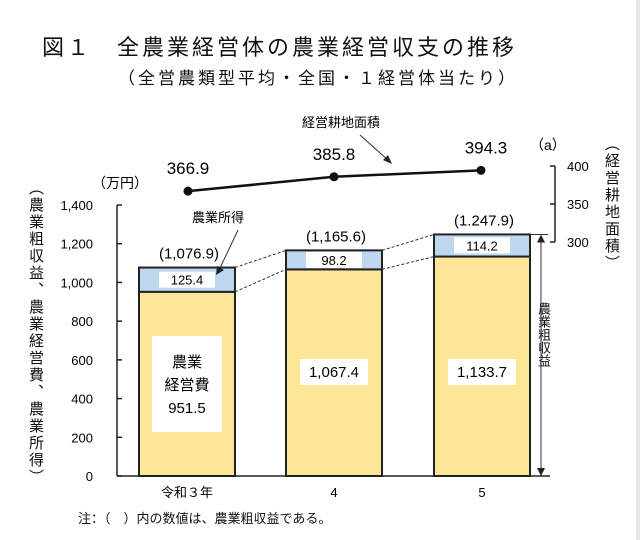  I want to click on y-tick-label: 1,200, so click(76, 244).